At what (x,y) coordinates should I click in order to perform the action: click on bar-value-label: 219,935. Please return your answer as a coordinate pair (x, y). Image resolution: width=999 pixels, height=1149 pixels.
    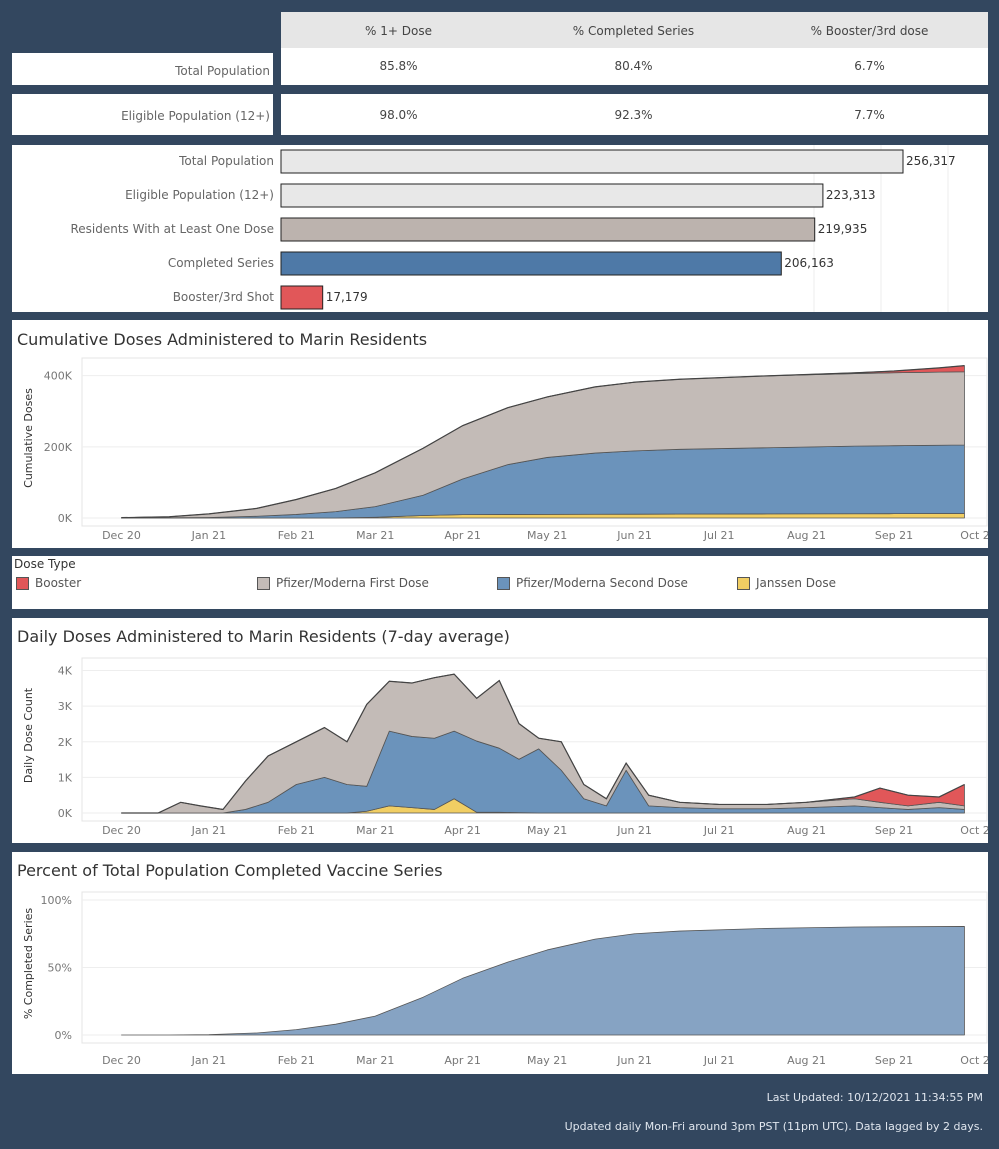
    Looking at the image, I should click on (843, 229).